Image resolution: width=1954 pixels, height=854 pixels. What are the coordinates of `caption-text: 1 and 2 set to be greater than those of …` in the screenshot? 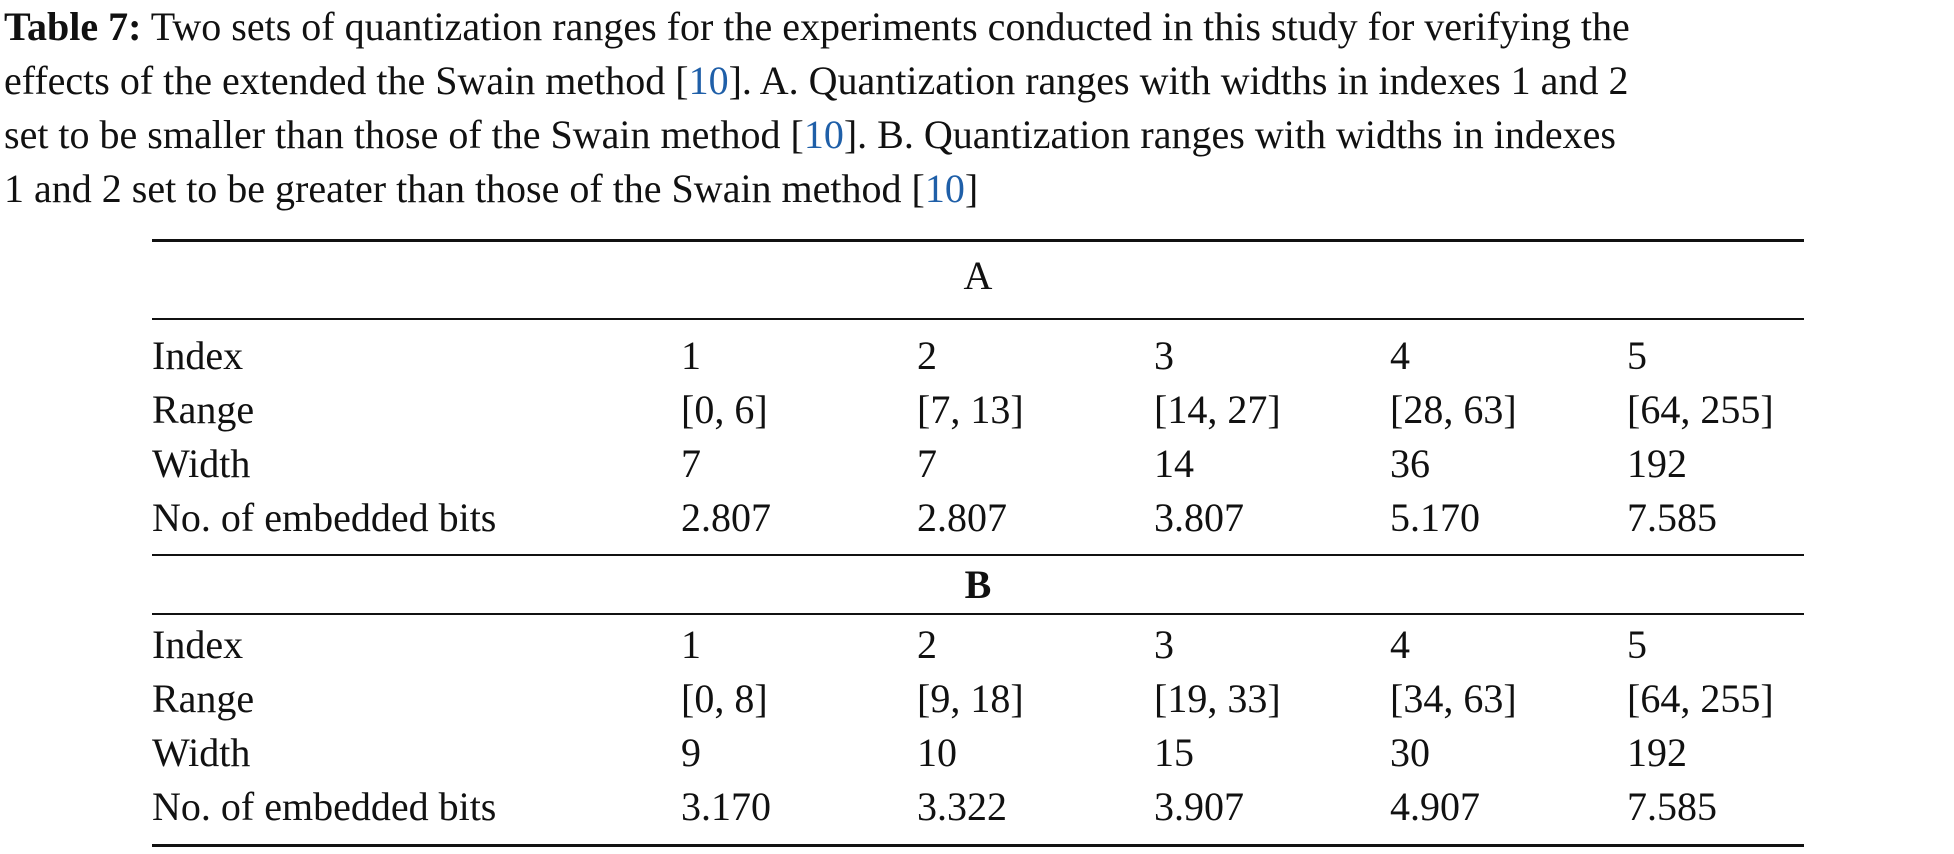 It's located at (464, 188).